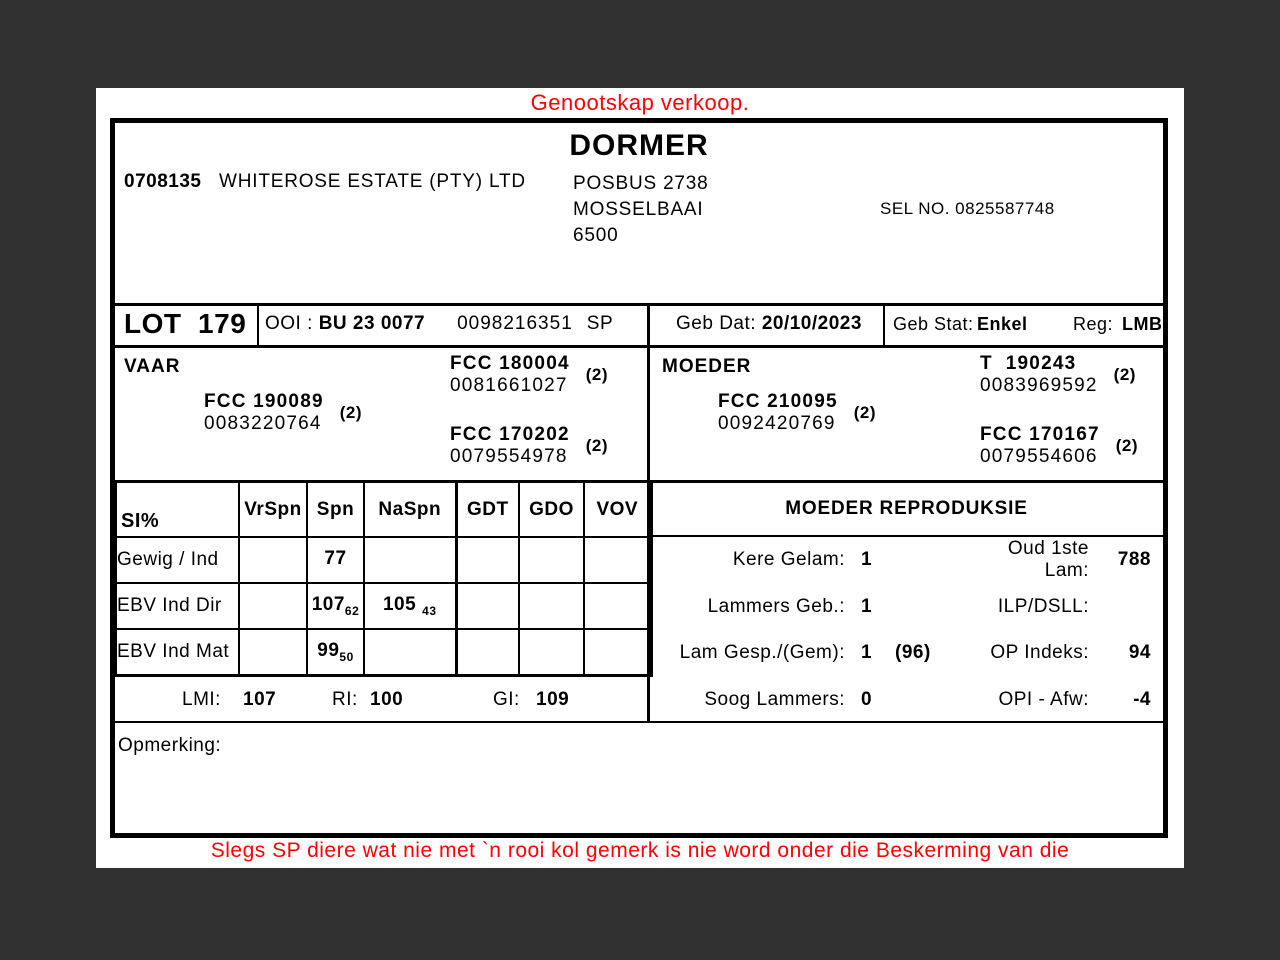 This screenshot has width=1280, height=960. Describe the element at coordinates (600, 323) in the screenshot. I see `sp-flag: SP` at that location.